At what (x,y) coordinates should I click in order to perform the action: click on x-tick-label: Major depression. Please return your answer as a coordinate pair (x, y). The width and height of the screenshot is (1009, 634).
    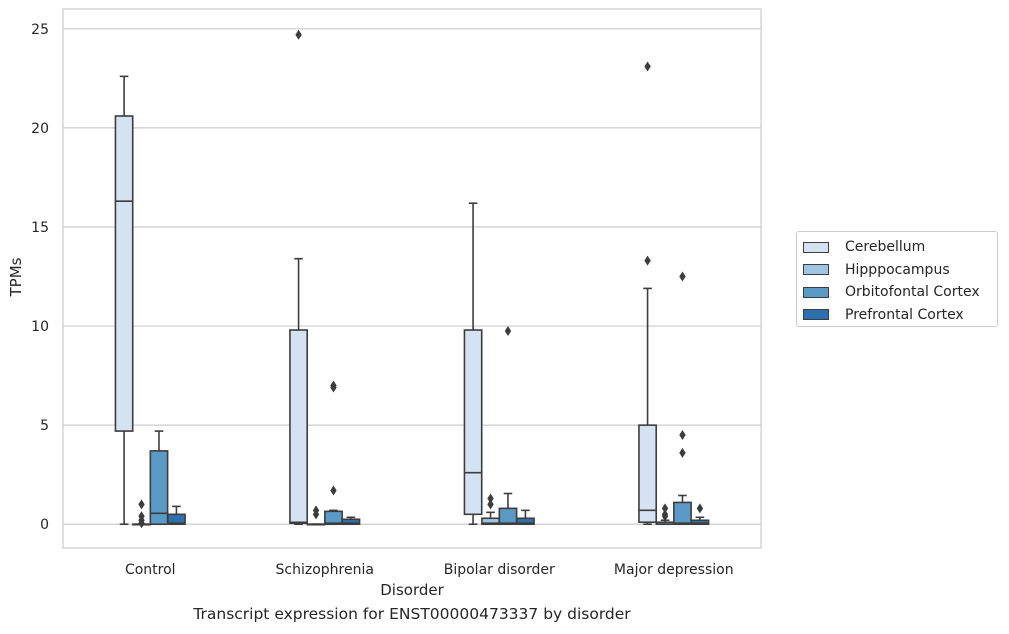
    Looking at the image, I should click on (674, 570).